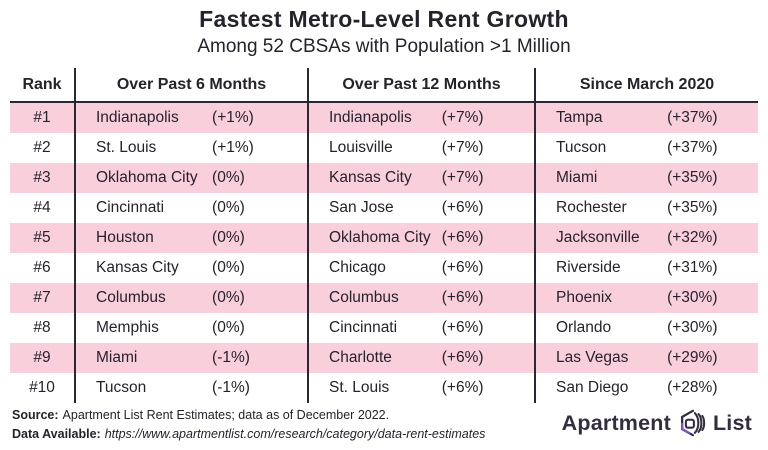 This screenshot has width=768, height=450. Describe the element at coordinates (598, 237) in the screenshot. I see `since2020-city: Jacksonville` at that location.